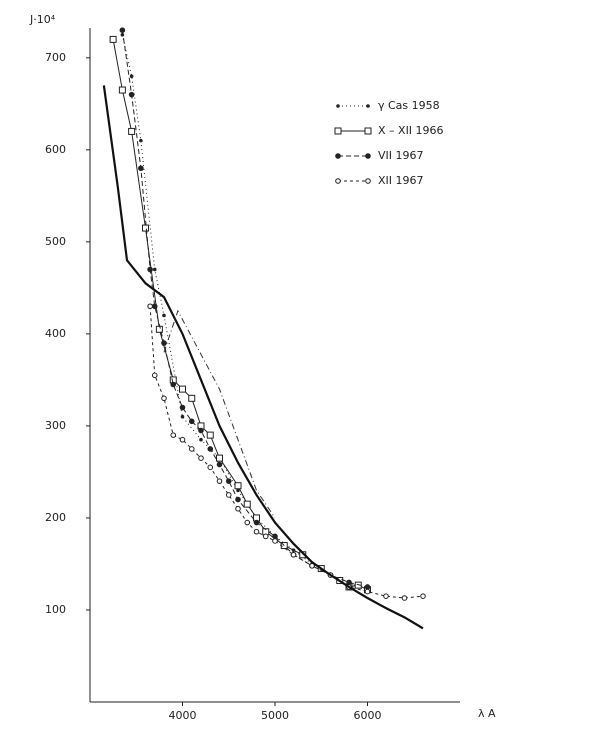 This screenshot has height=730, width=591. What do you see at coordinates (55, 57) in the screenshot?
I see `y-tick-label: 700` at bounding box center [55, 57].